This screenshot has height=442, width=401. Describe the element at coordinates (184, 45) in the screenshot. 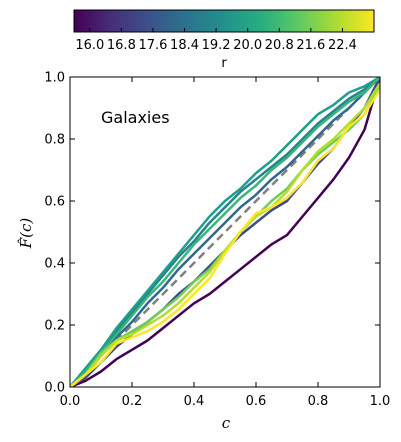

I see `colorbar-tick-label: 18.4` at that location.